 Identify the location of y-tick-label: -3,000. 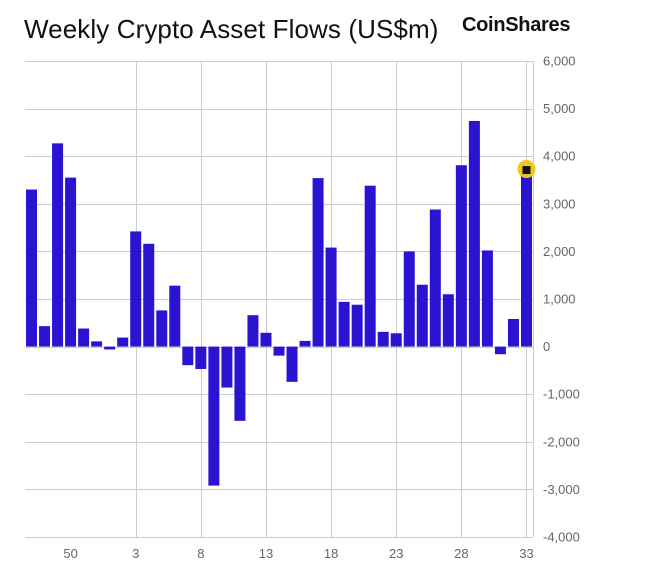
(561, 489).